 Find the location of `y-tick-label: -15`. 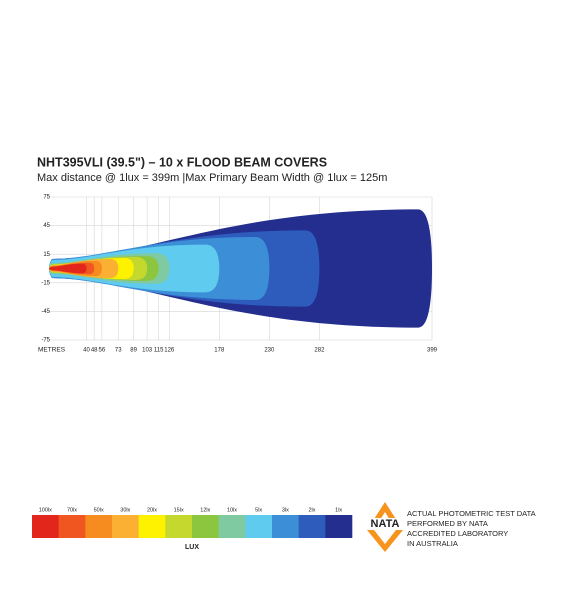

y-tick-label: -15 is located at coordinates (45, 283).